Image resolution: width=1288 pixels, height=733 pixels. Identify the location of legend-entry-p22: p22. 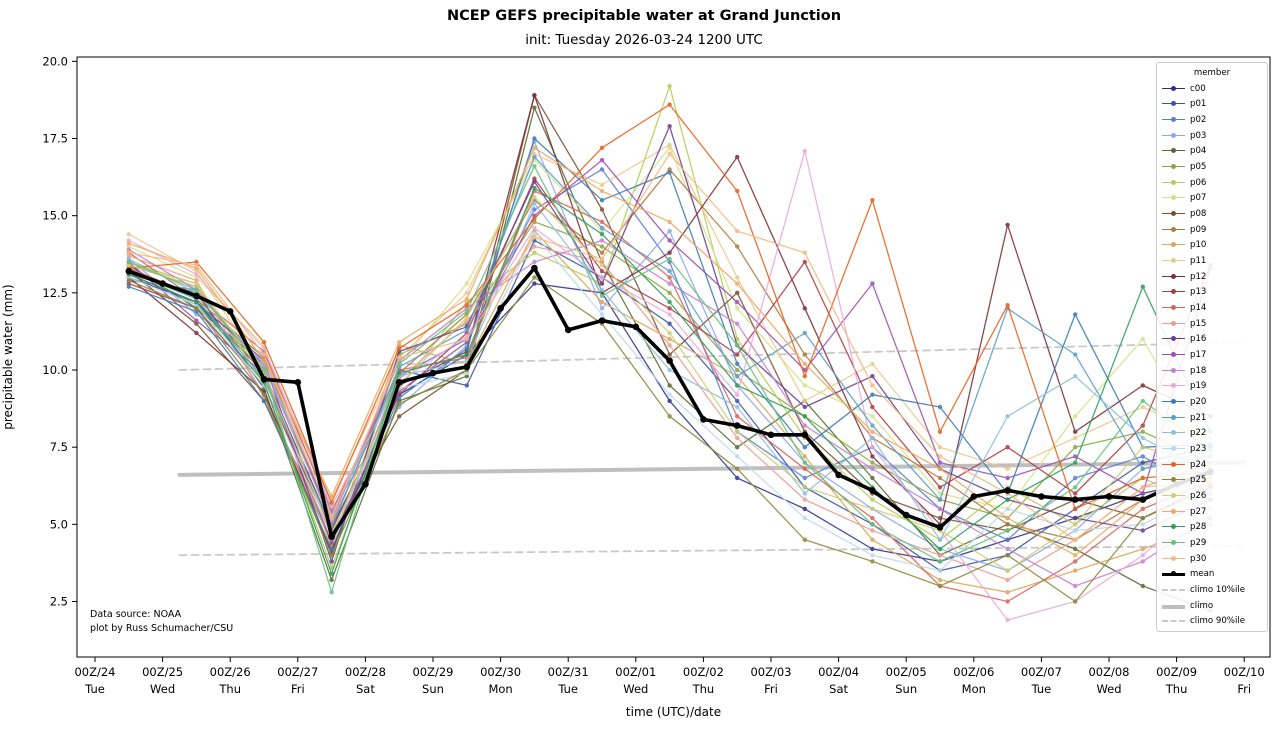
(1212, 433).